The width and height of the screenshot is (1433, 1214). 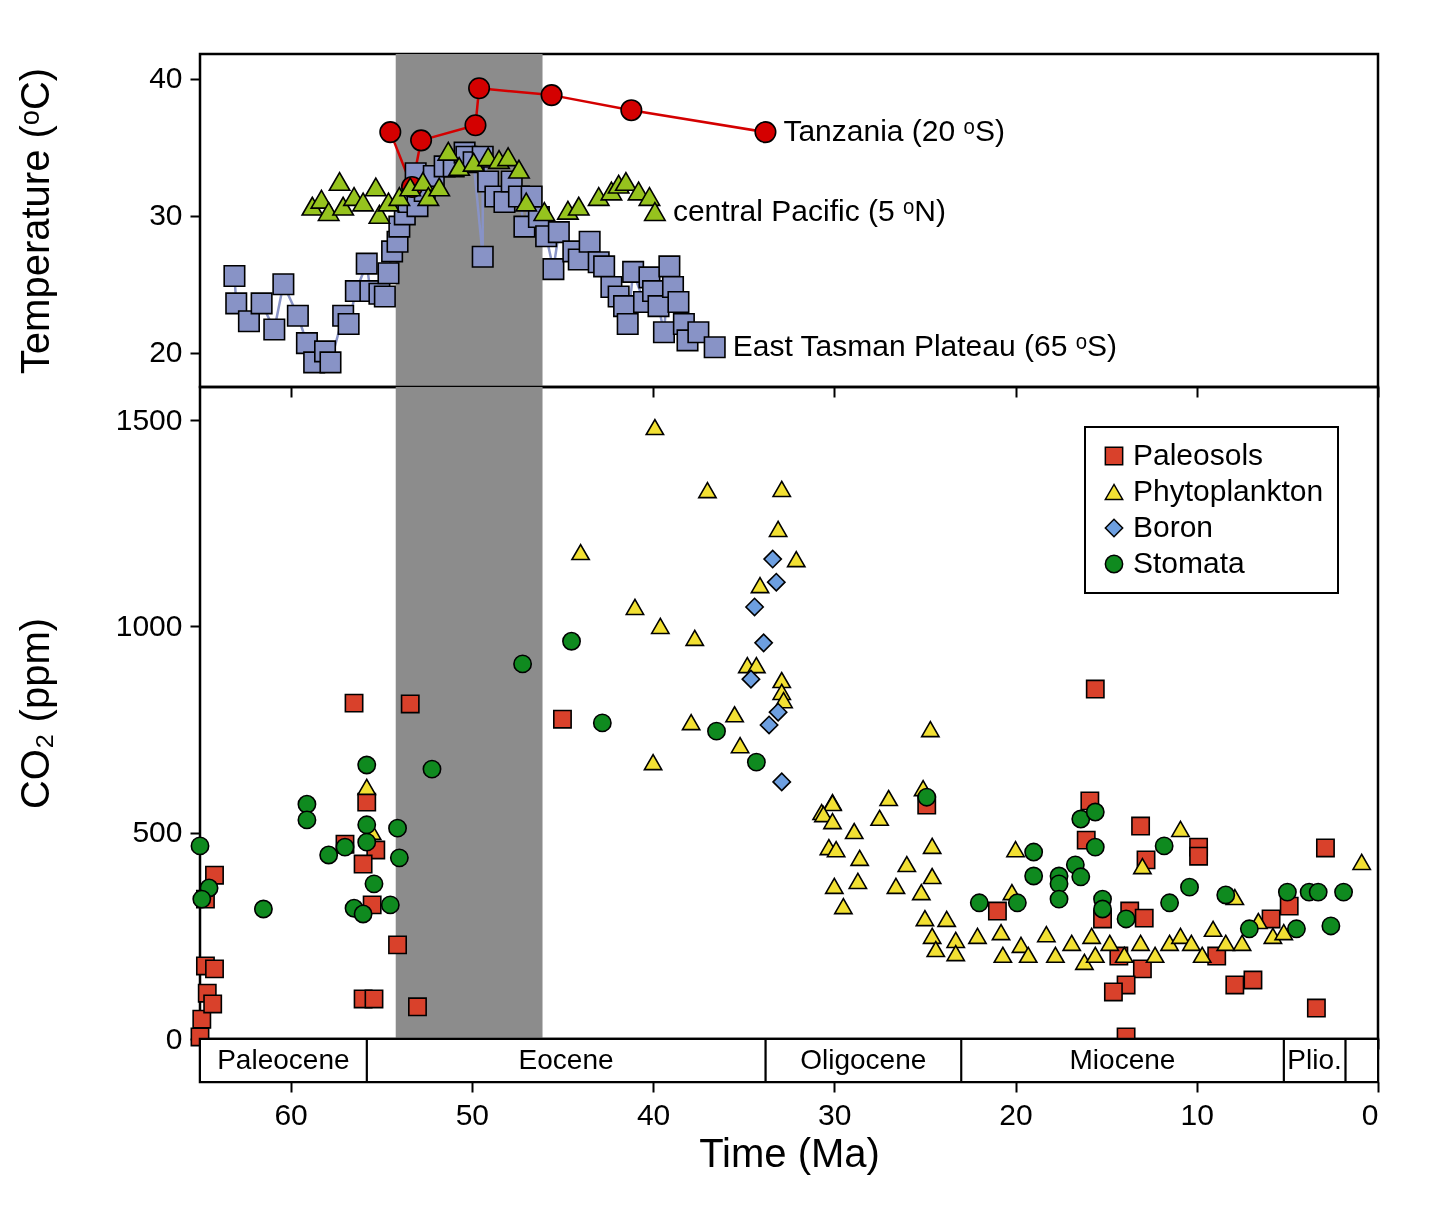 I want to click on y-tick-label: 40, so click(x=166, y=78).